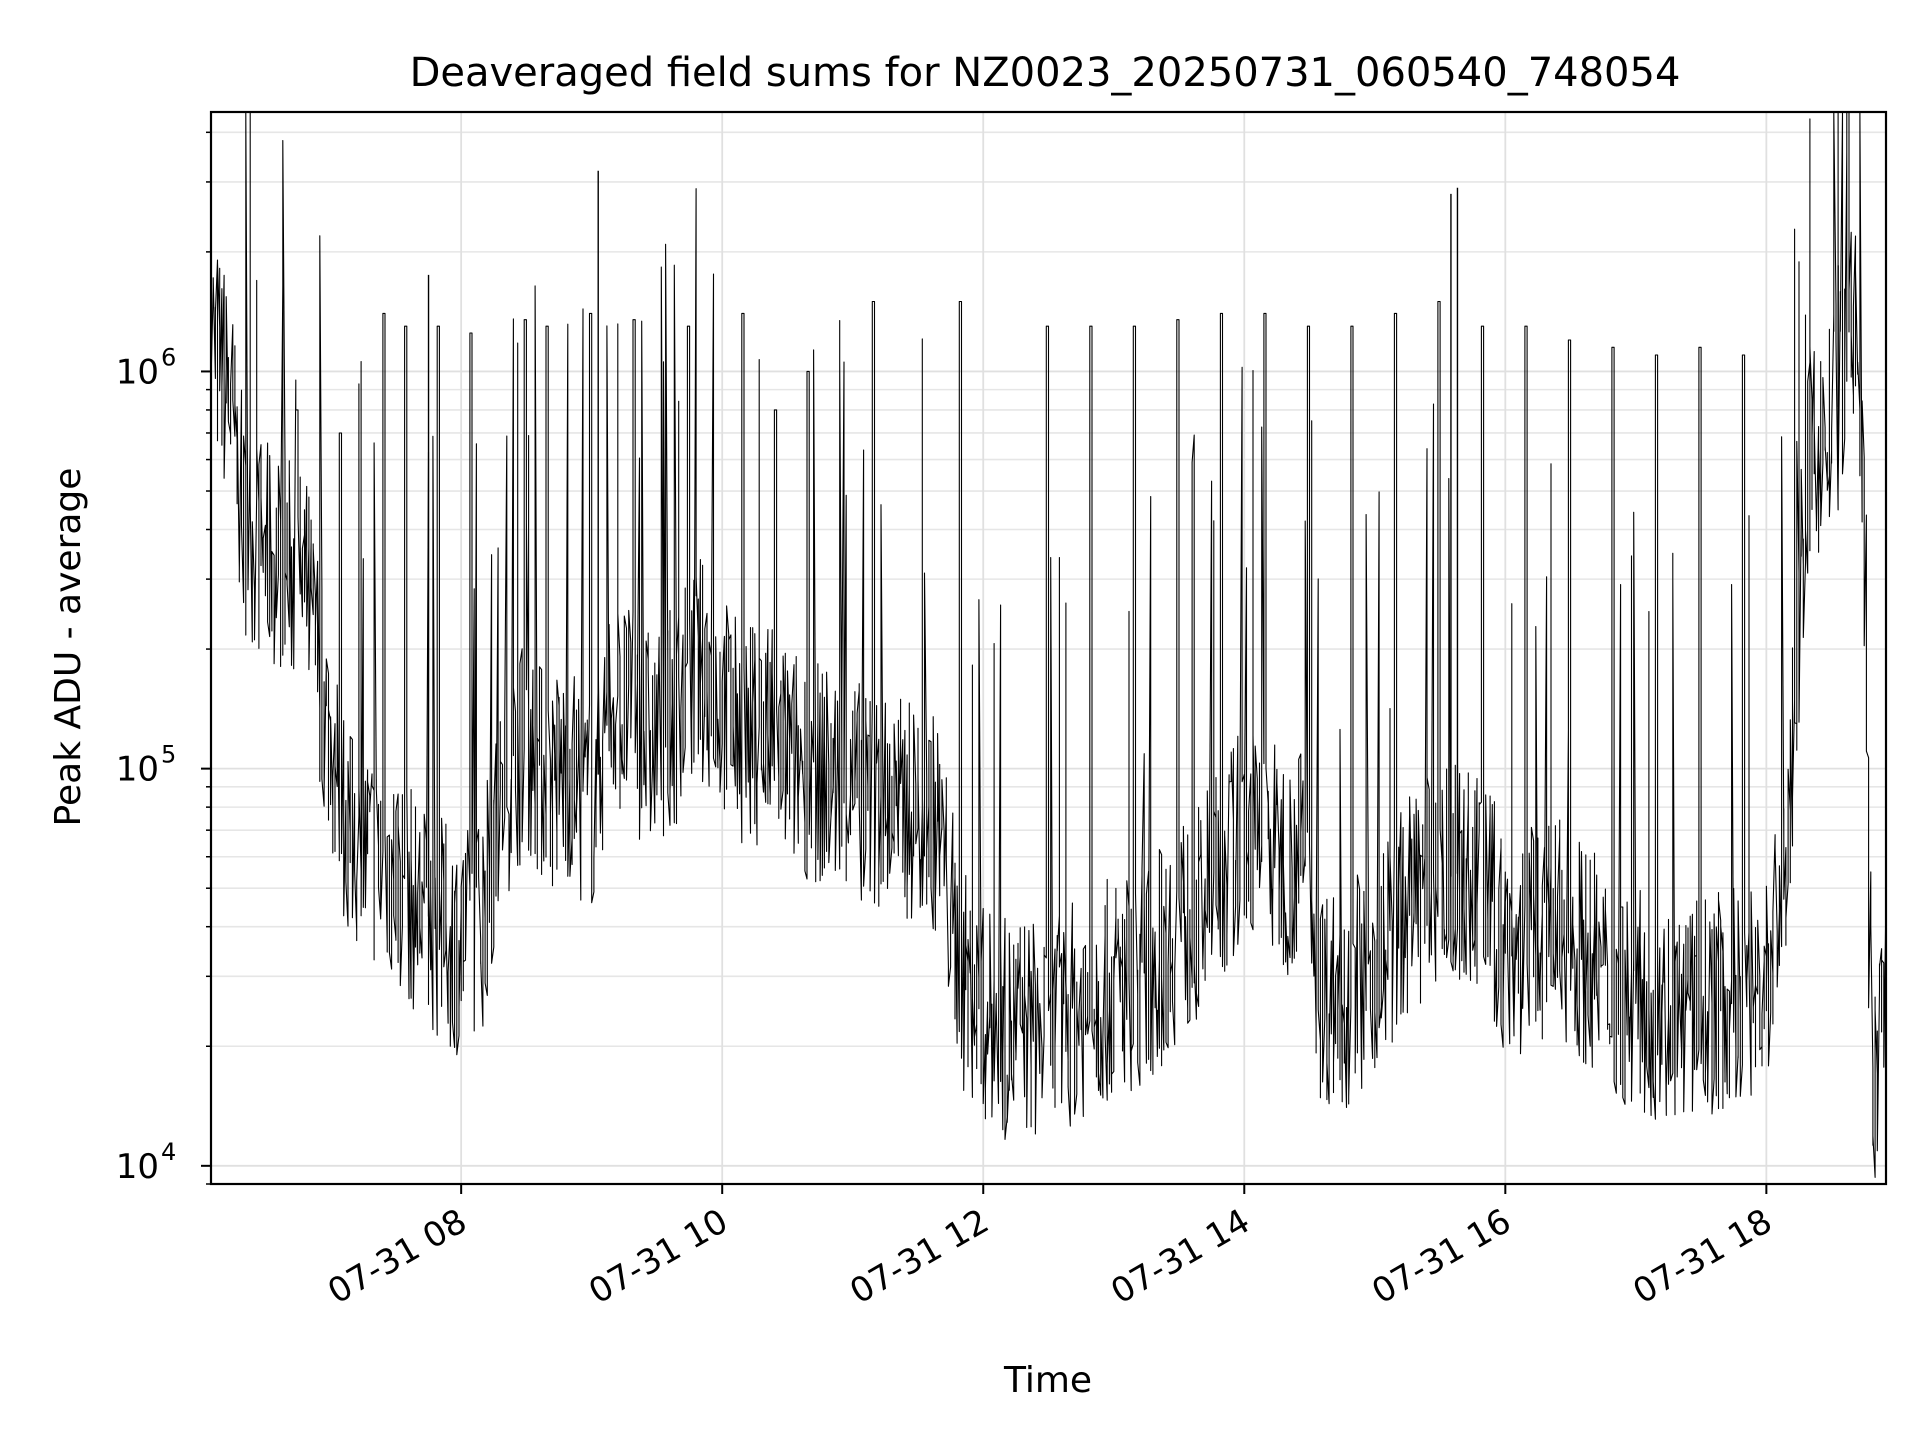  Describe the element at coordinates (68, 647) in the screenshot. I see `y-axis-label: Peak ADU - average` at that location.